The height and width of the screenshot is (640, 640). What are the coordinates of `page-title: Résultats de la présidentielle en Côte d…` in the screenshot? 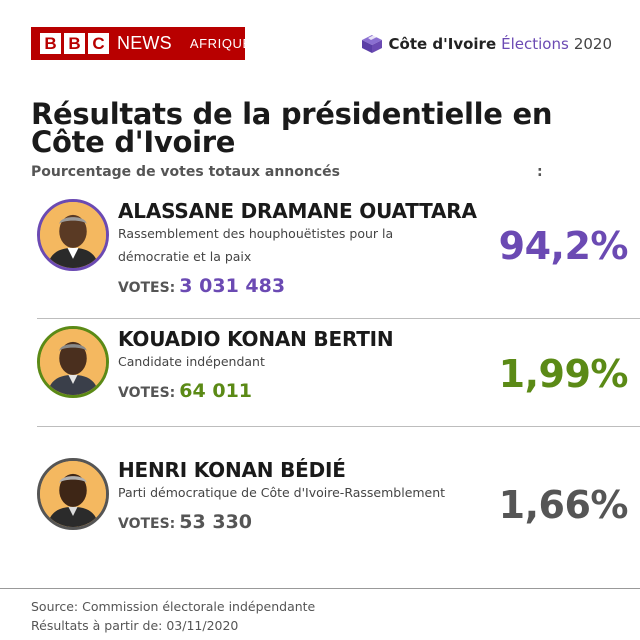 It's located at (292, 128).